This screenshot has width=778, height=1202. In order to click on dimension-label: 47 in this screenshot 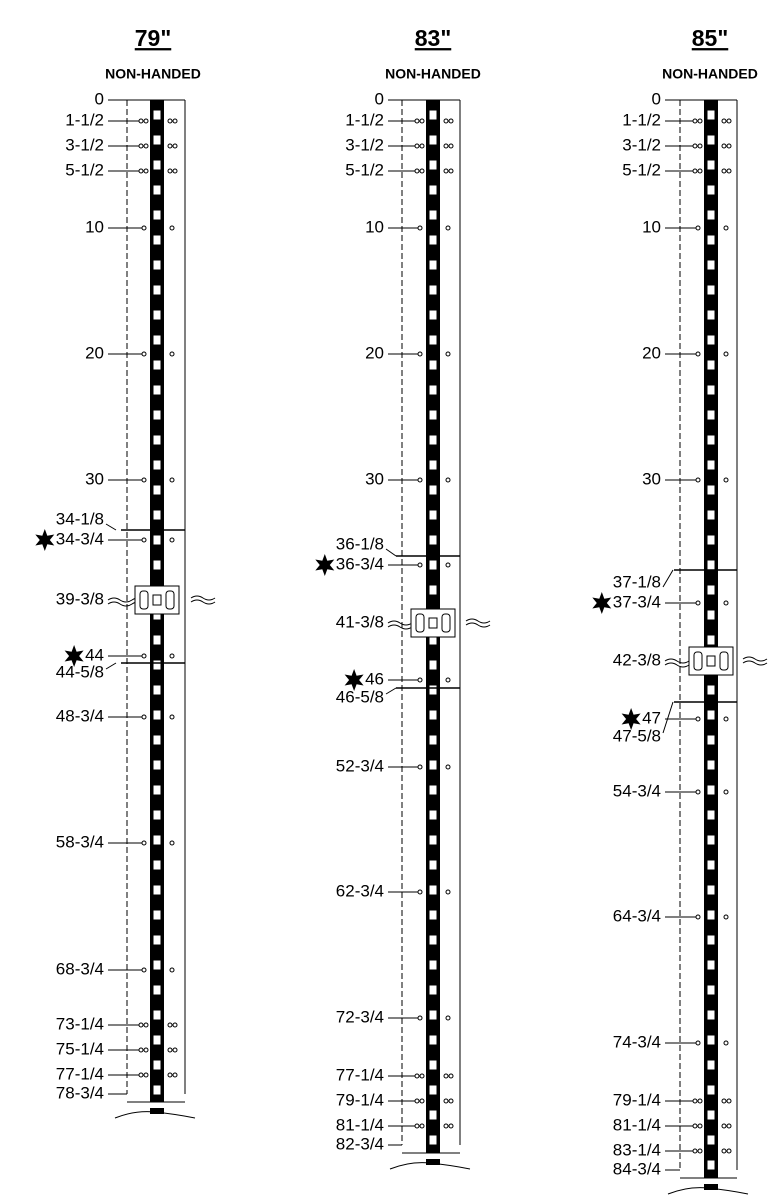, I will do `click(651, 717)`.